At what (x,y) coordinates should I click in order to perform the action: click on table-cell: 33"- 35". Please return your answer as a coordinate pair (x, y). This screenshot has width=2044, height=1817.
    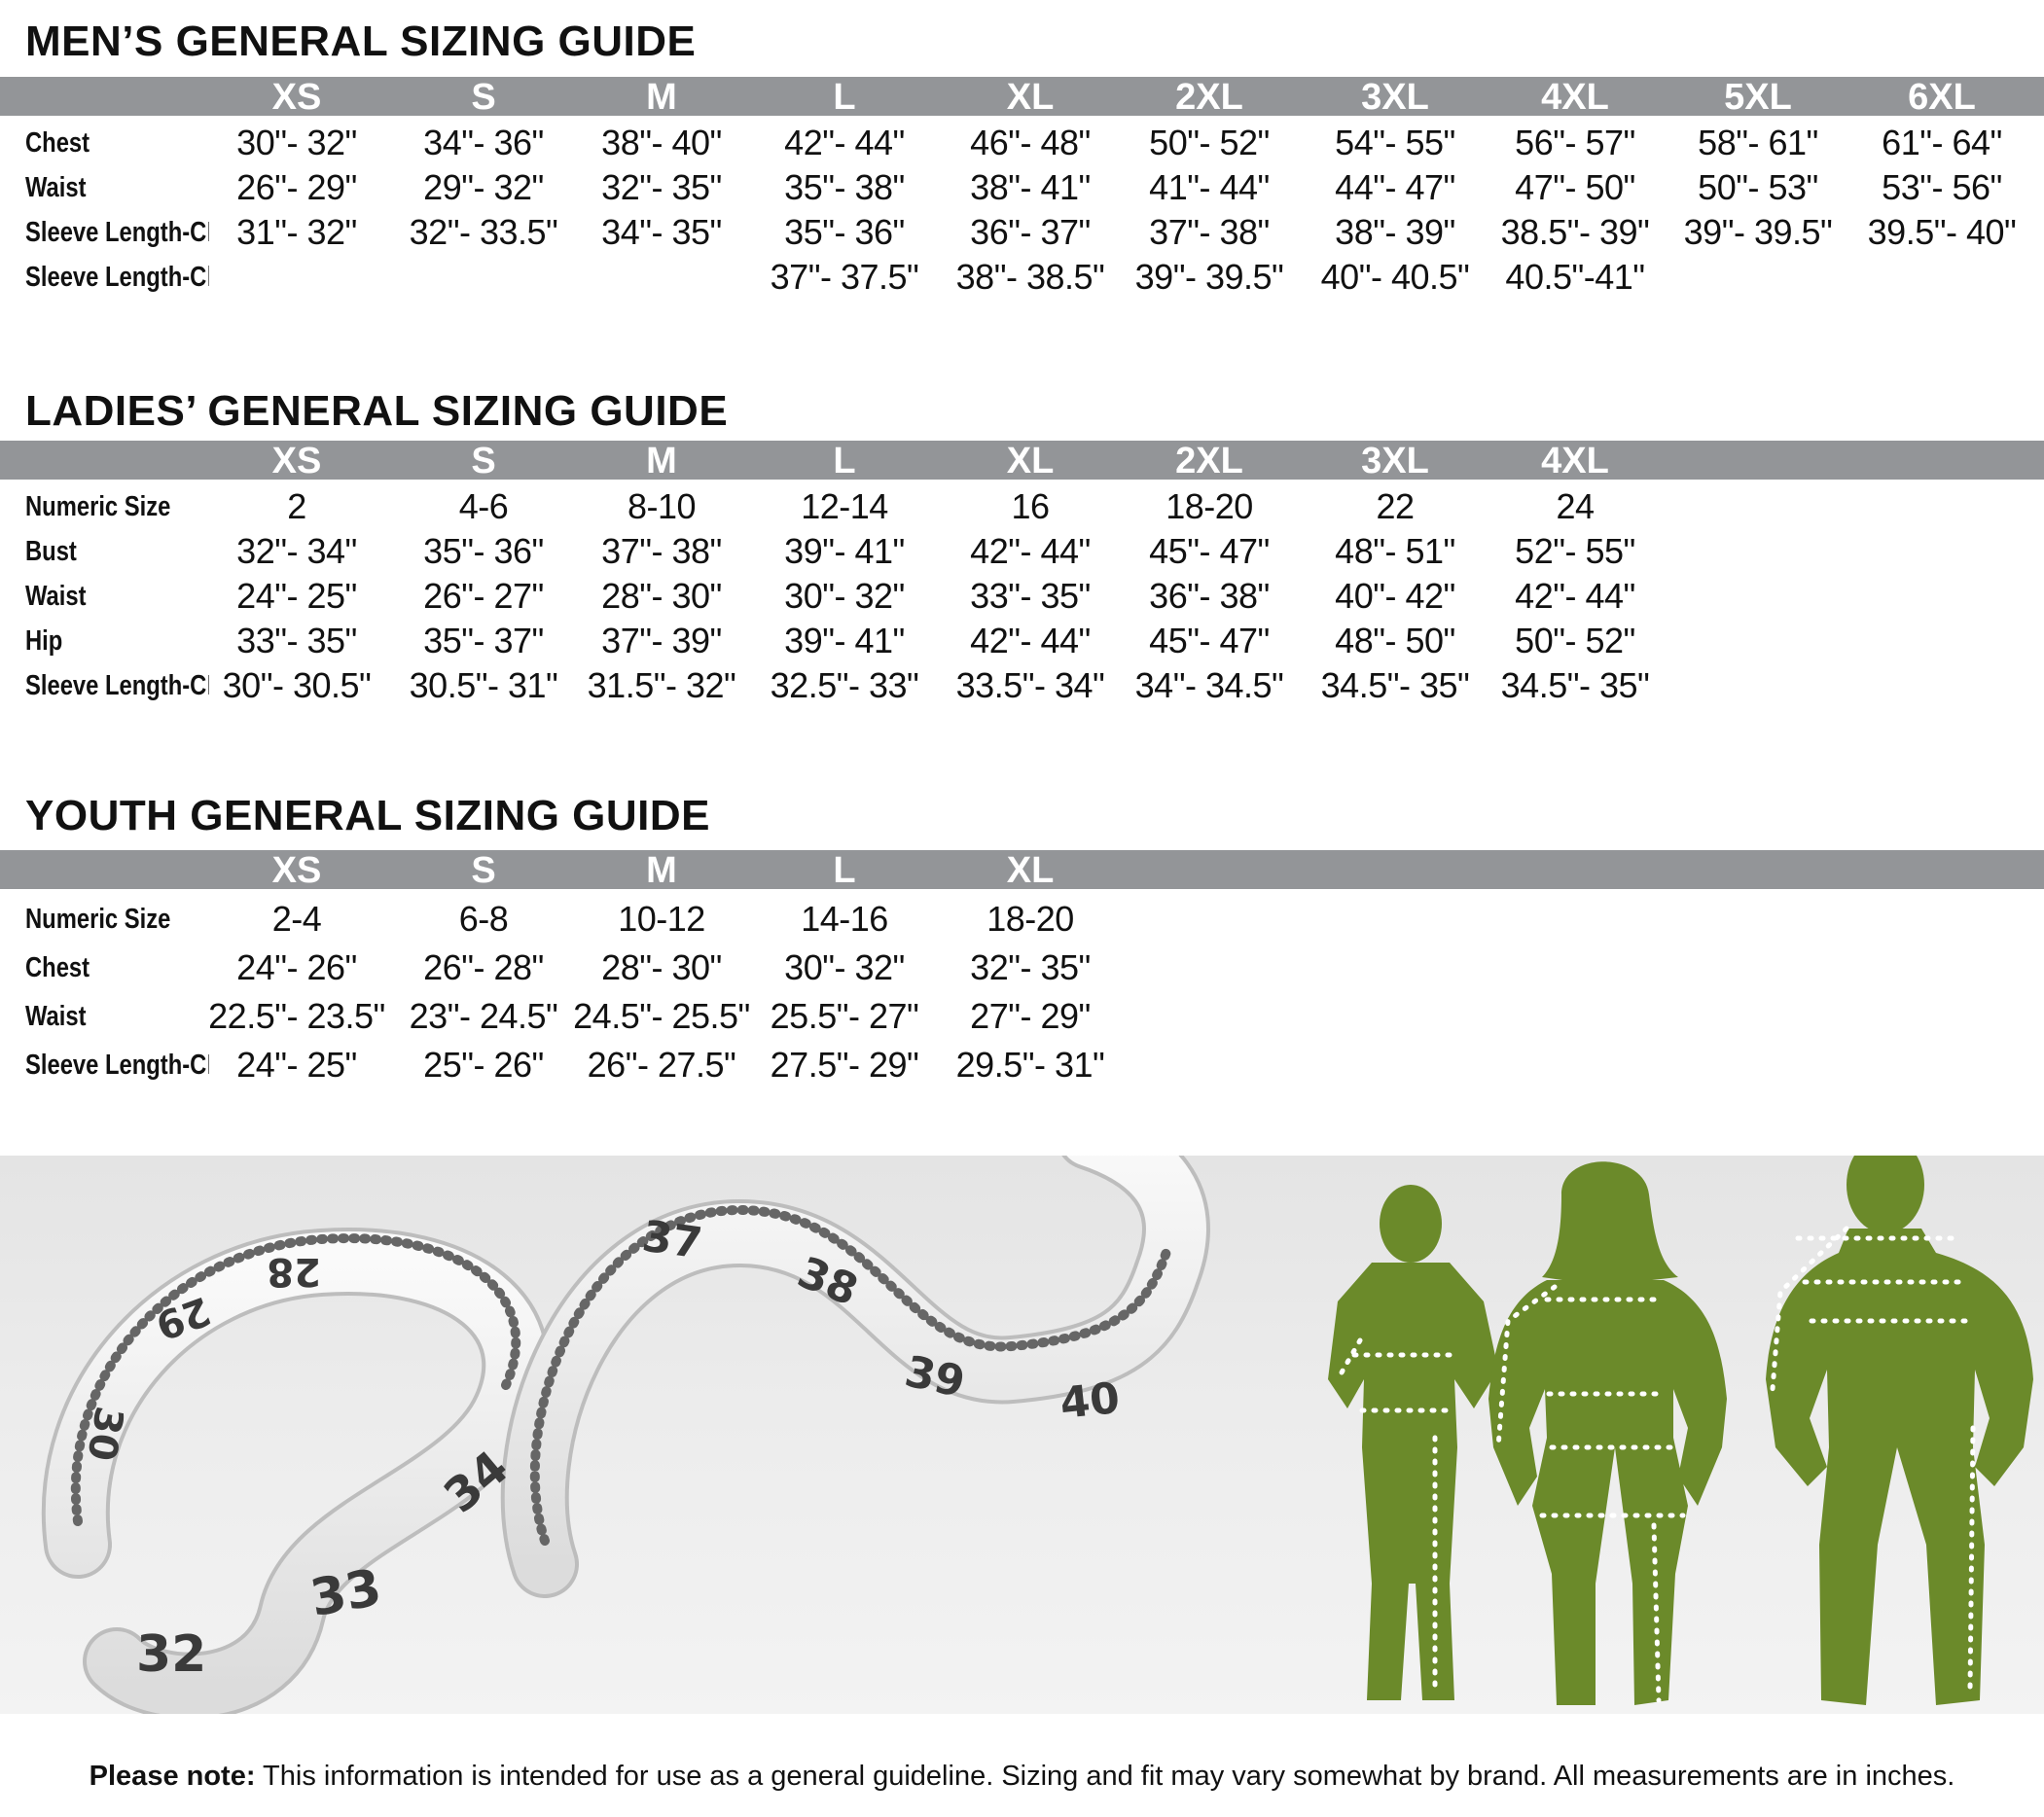
    Looking at the image, I should click on (1031, 596).